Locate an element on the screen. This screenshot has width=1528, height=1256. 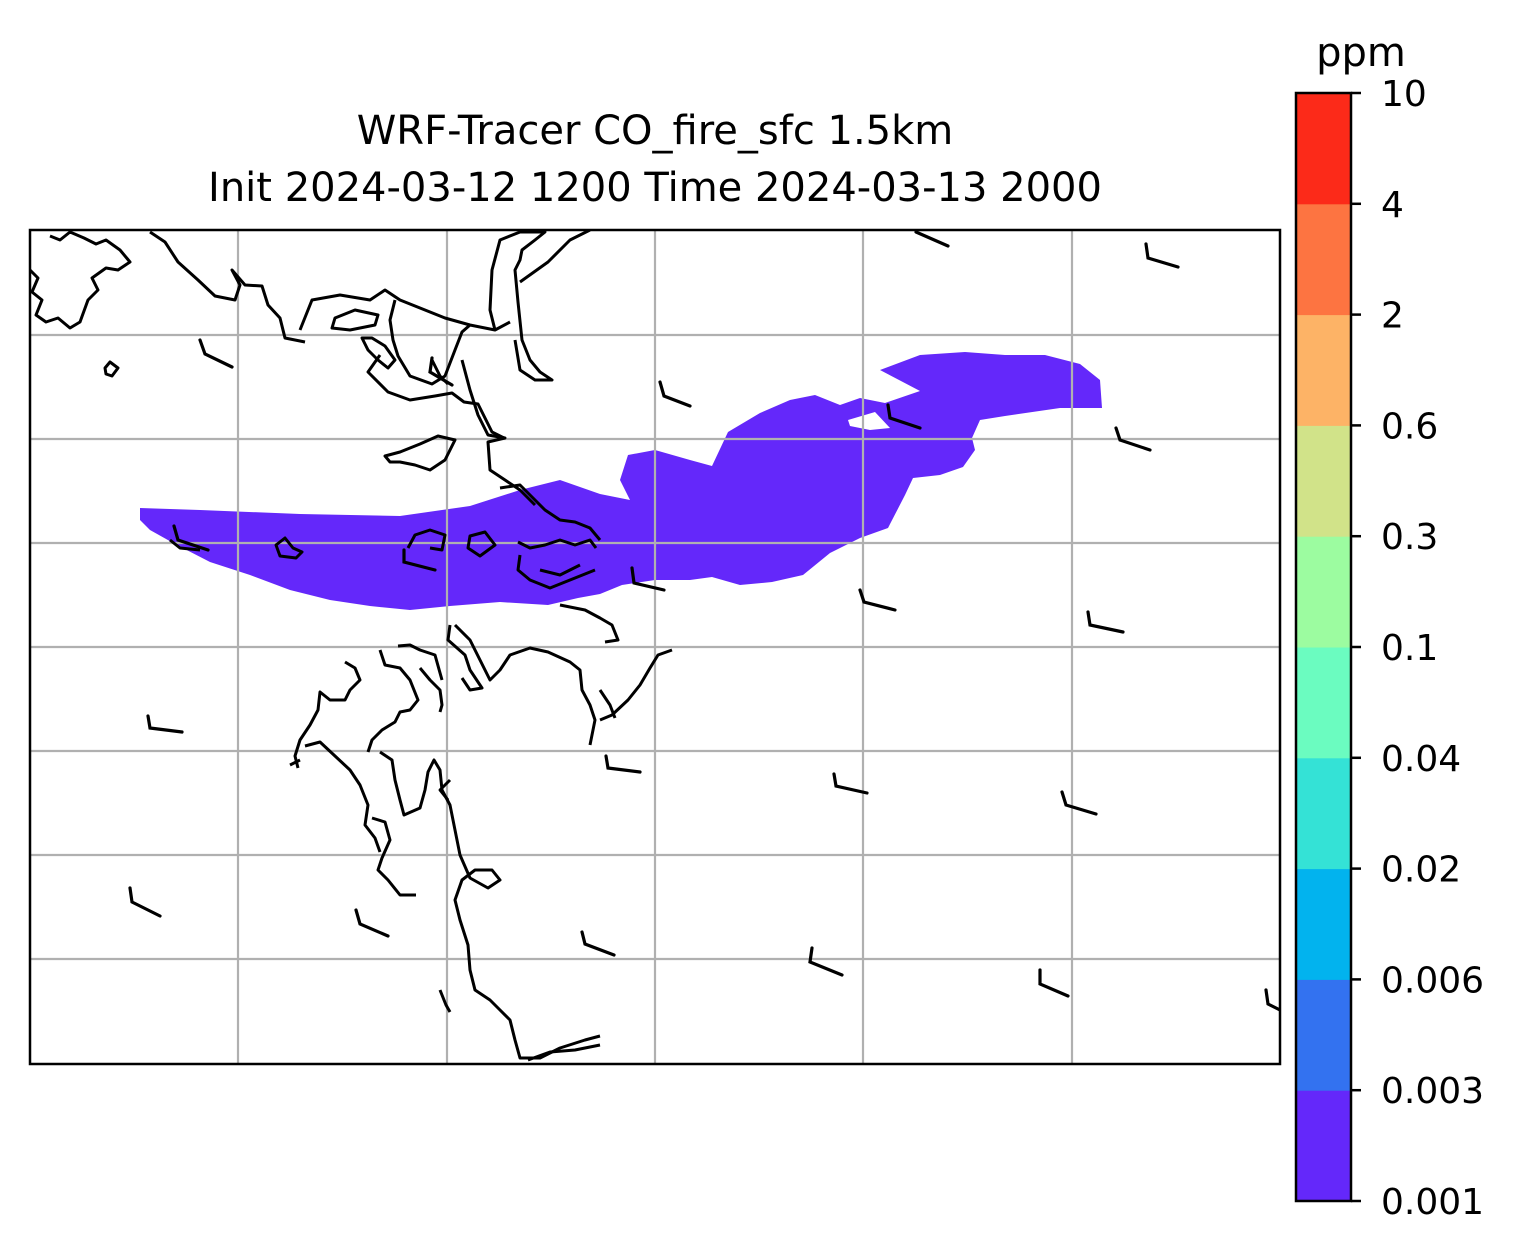
colorbar-tick-label: 2 is located at coordinates (1392, 316).